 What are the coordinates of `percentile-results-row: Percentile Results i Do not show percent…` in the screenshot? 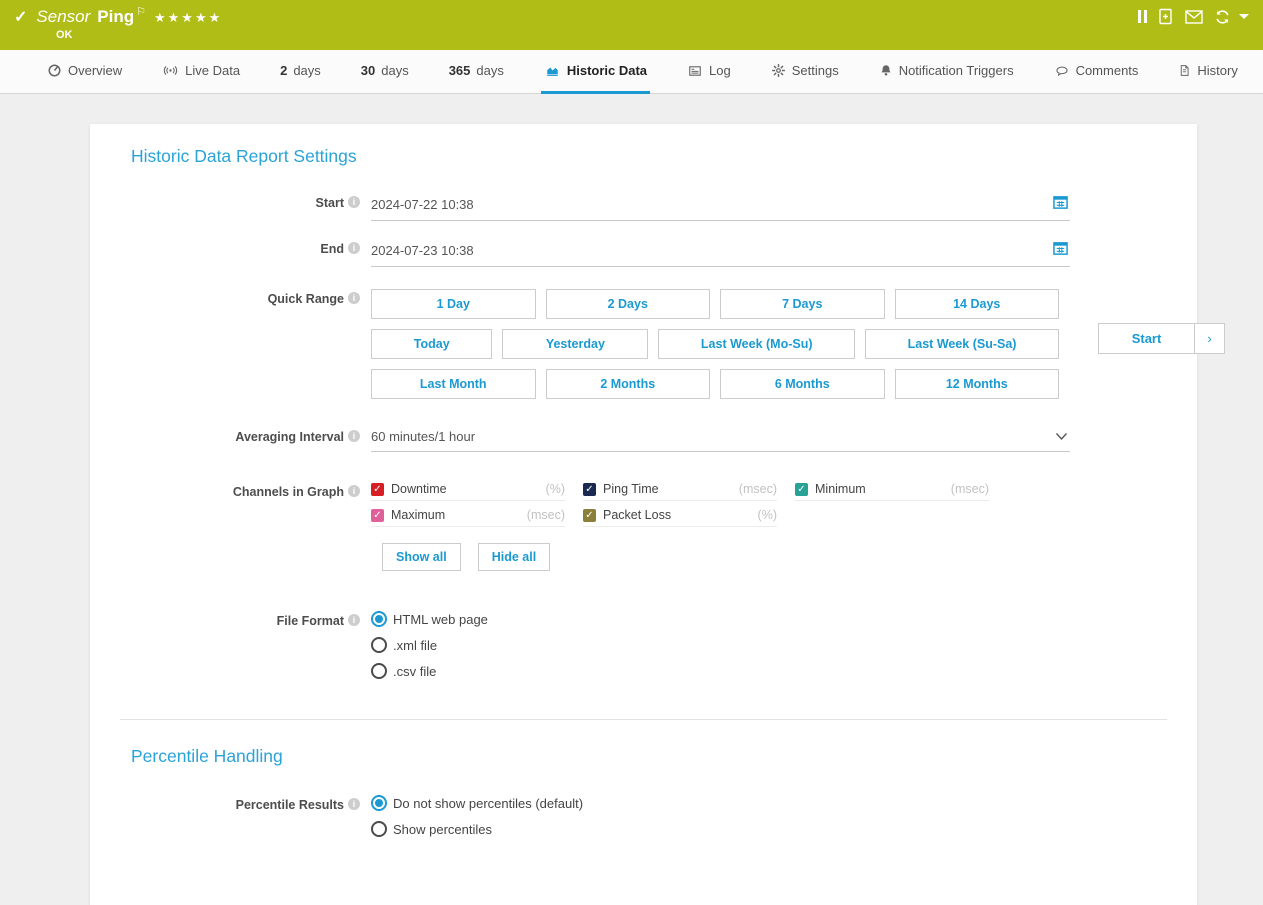 It's located at (643, 821).